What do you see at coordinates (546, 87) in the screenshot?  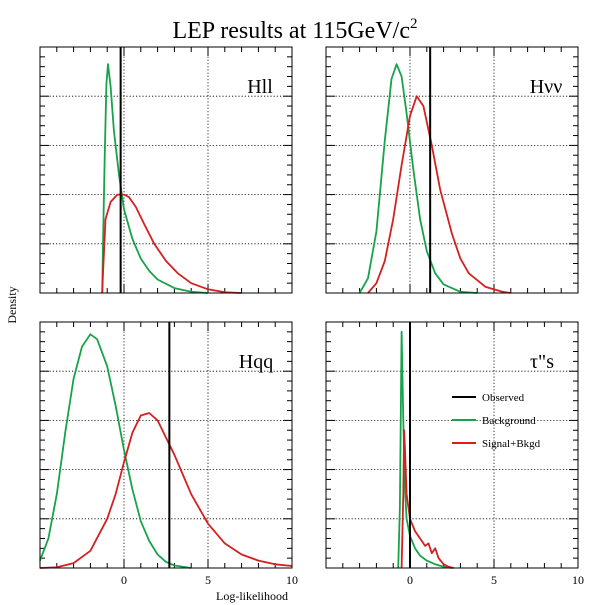 I see `panel-label: Hνν` at bounding box center [546, 87].